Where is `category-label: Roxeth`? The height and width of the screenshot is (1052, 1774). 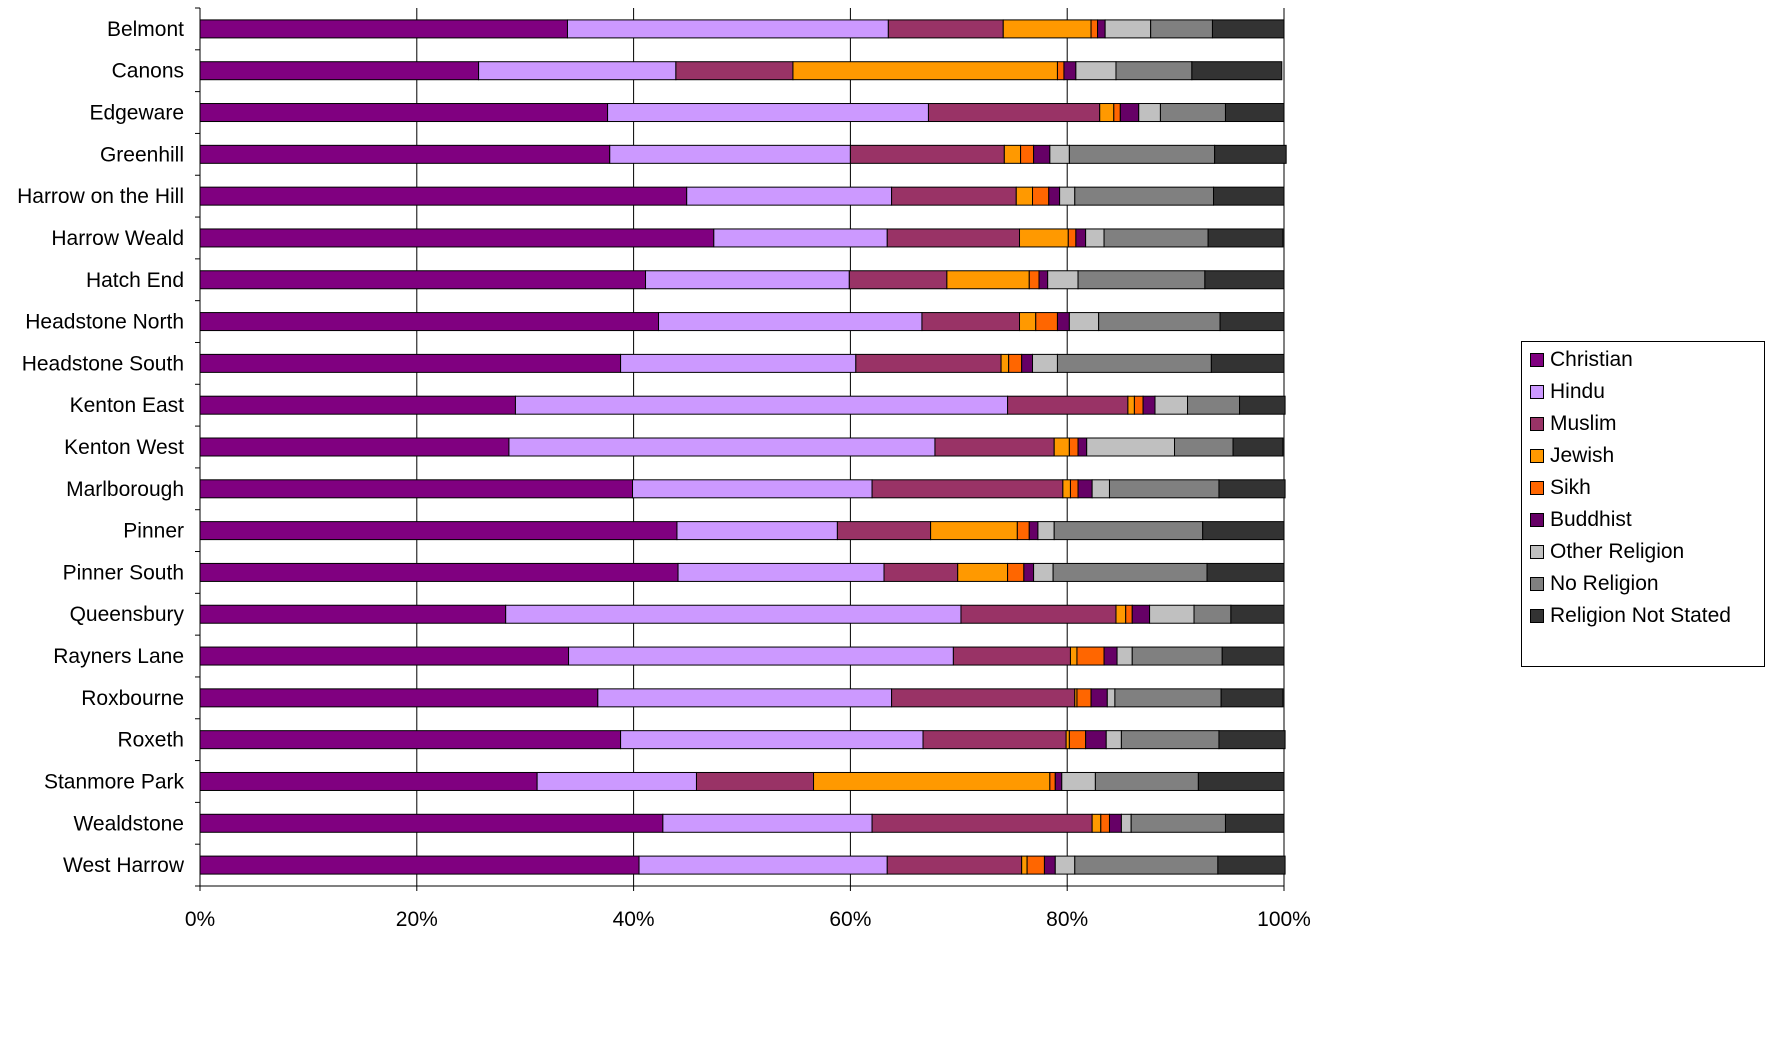
category-label: Roxeth is located at coordinates (150, 740).